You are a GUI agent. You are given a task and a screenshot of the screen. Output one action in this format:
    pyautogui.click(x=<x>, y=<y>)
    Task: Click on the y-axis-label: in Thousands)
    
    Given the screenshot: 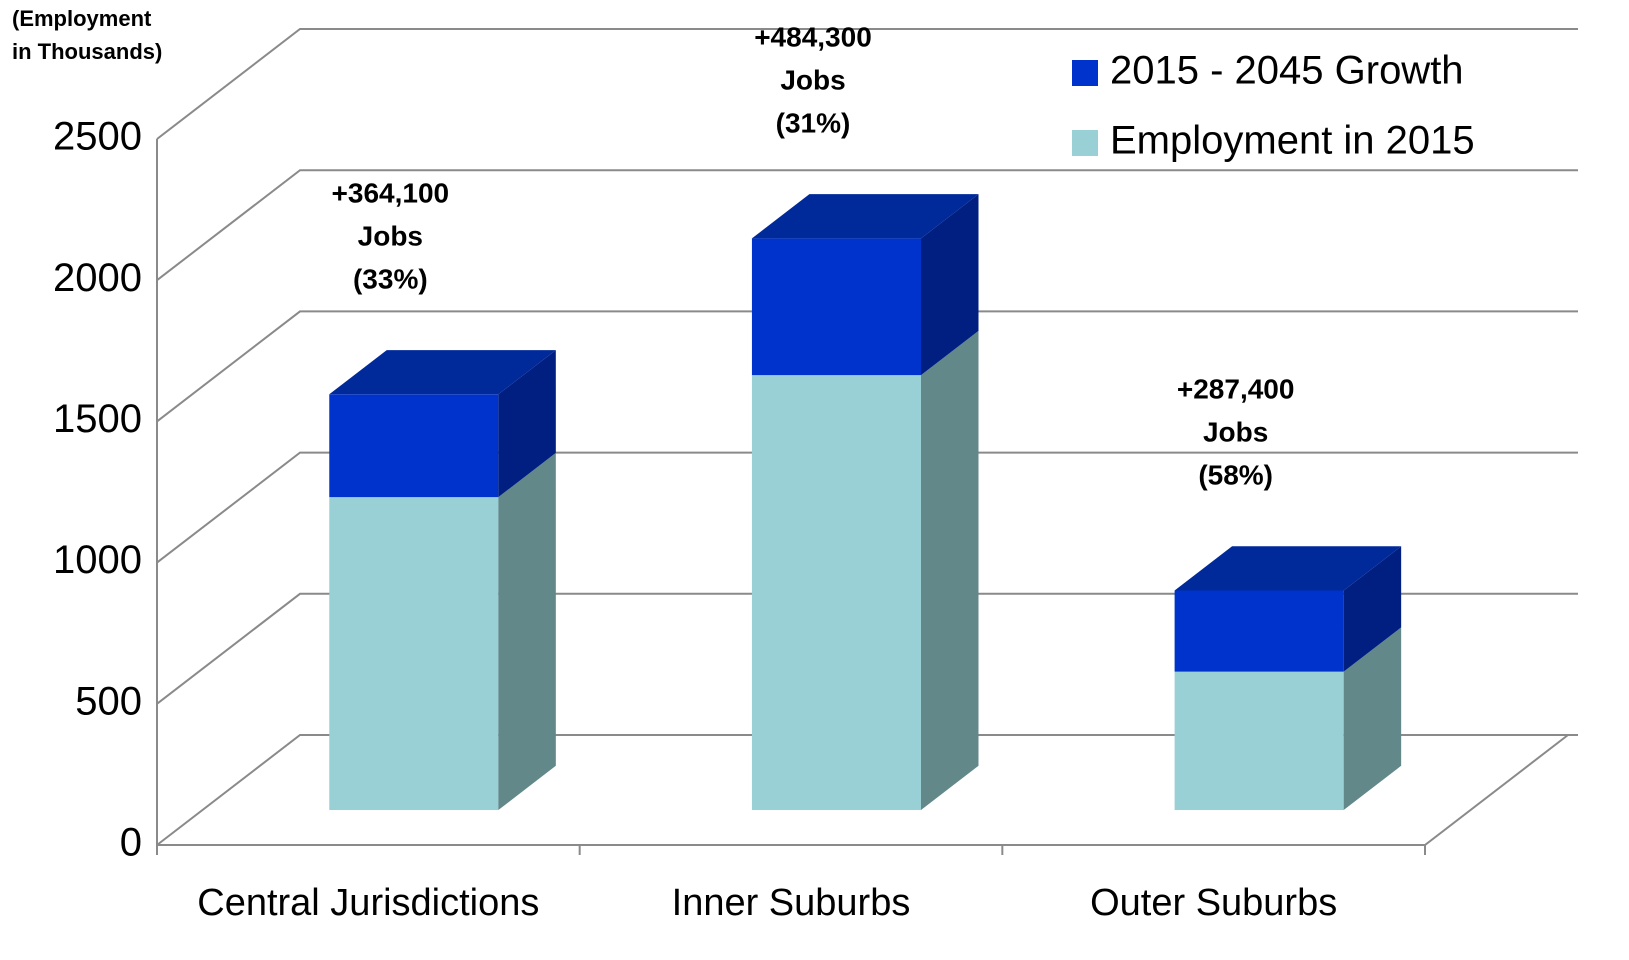 What is the action you would take?
    pyautogui.click(x=87, y=51)
    